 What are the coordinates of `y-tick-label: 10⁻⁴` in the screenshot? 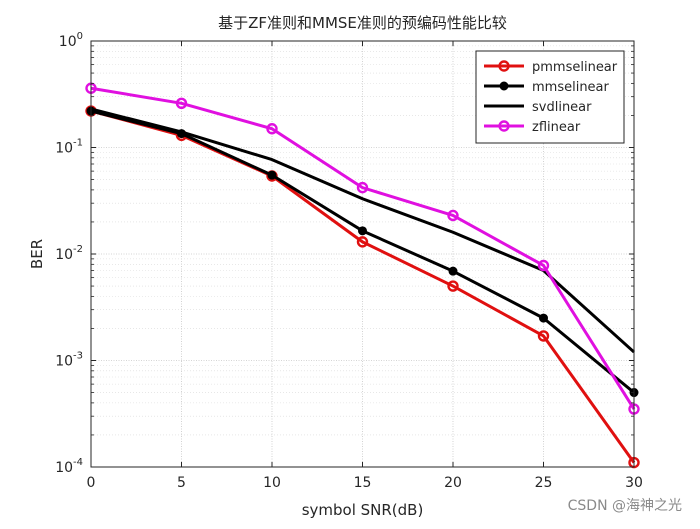 It's located at (69, 466).